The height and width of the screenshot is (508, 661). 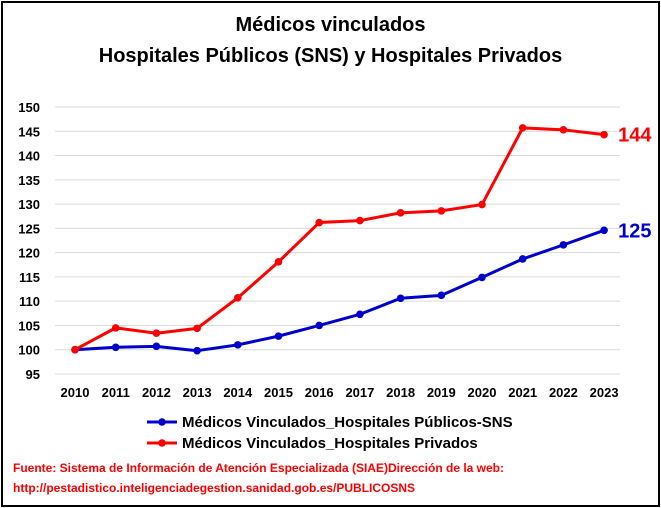 I want to click on y-axis-ticks: 95 100 105 110 115 120 125 130 135 140 145 150, so click(x=29, y=241).